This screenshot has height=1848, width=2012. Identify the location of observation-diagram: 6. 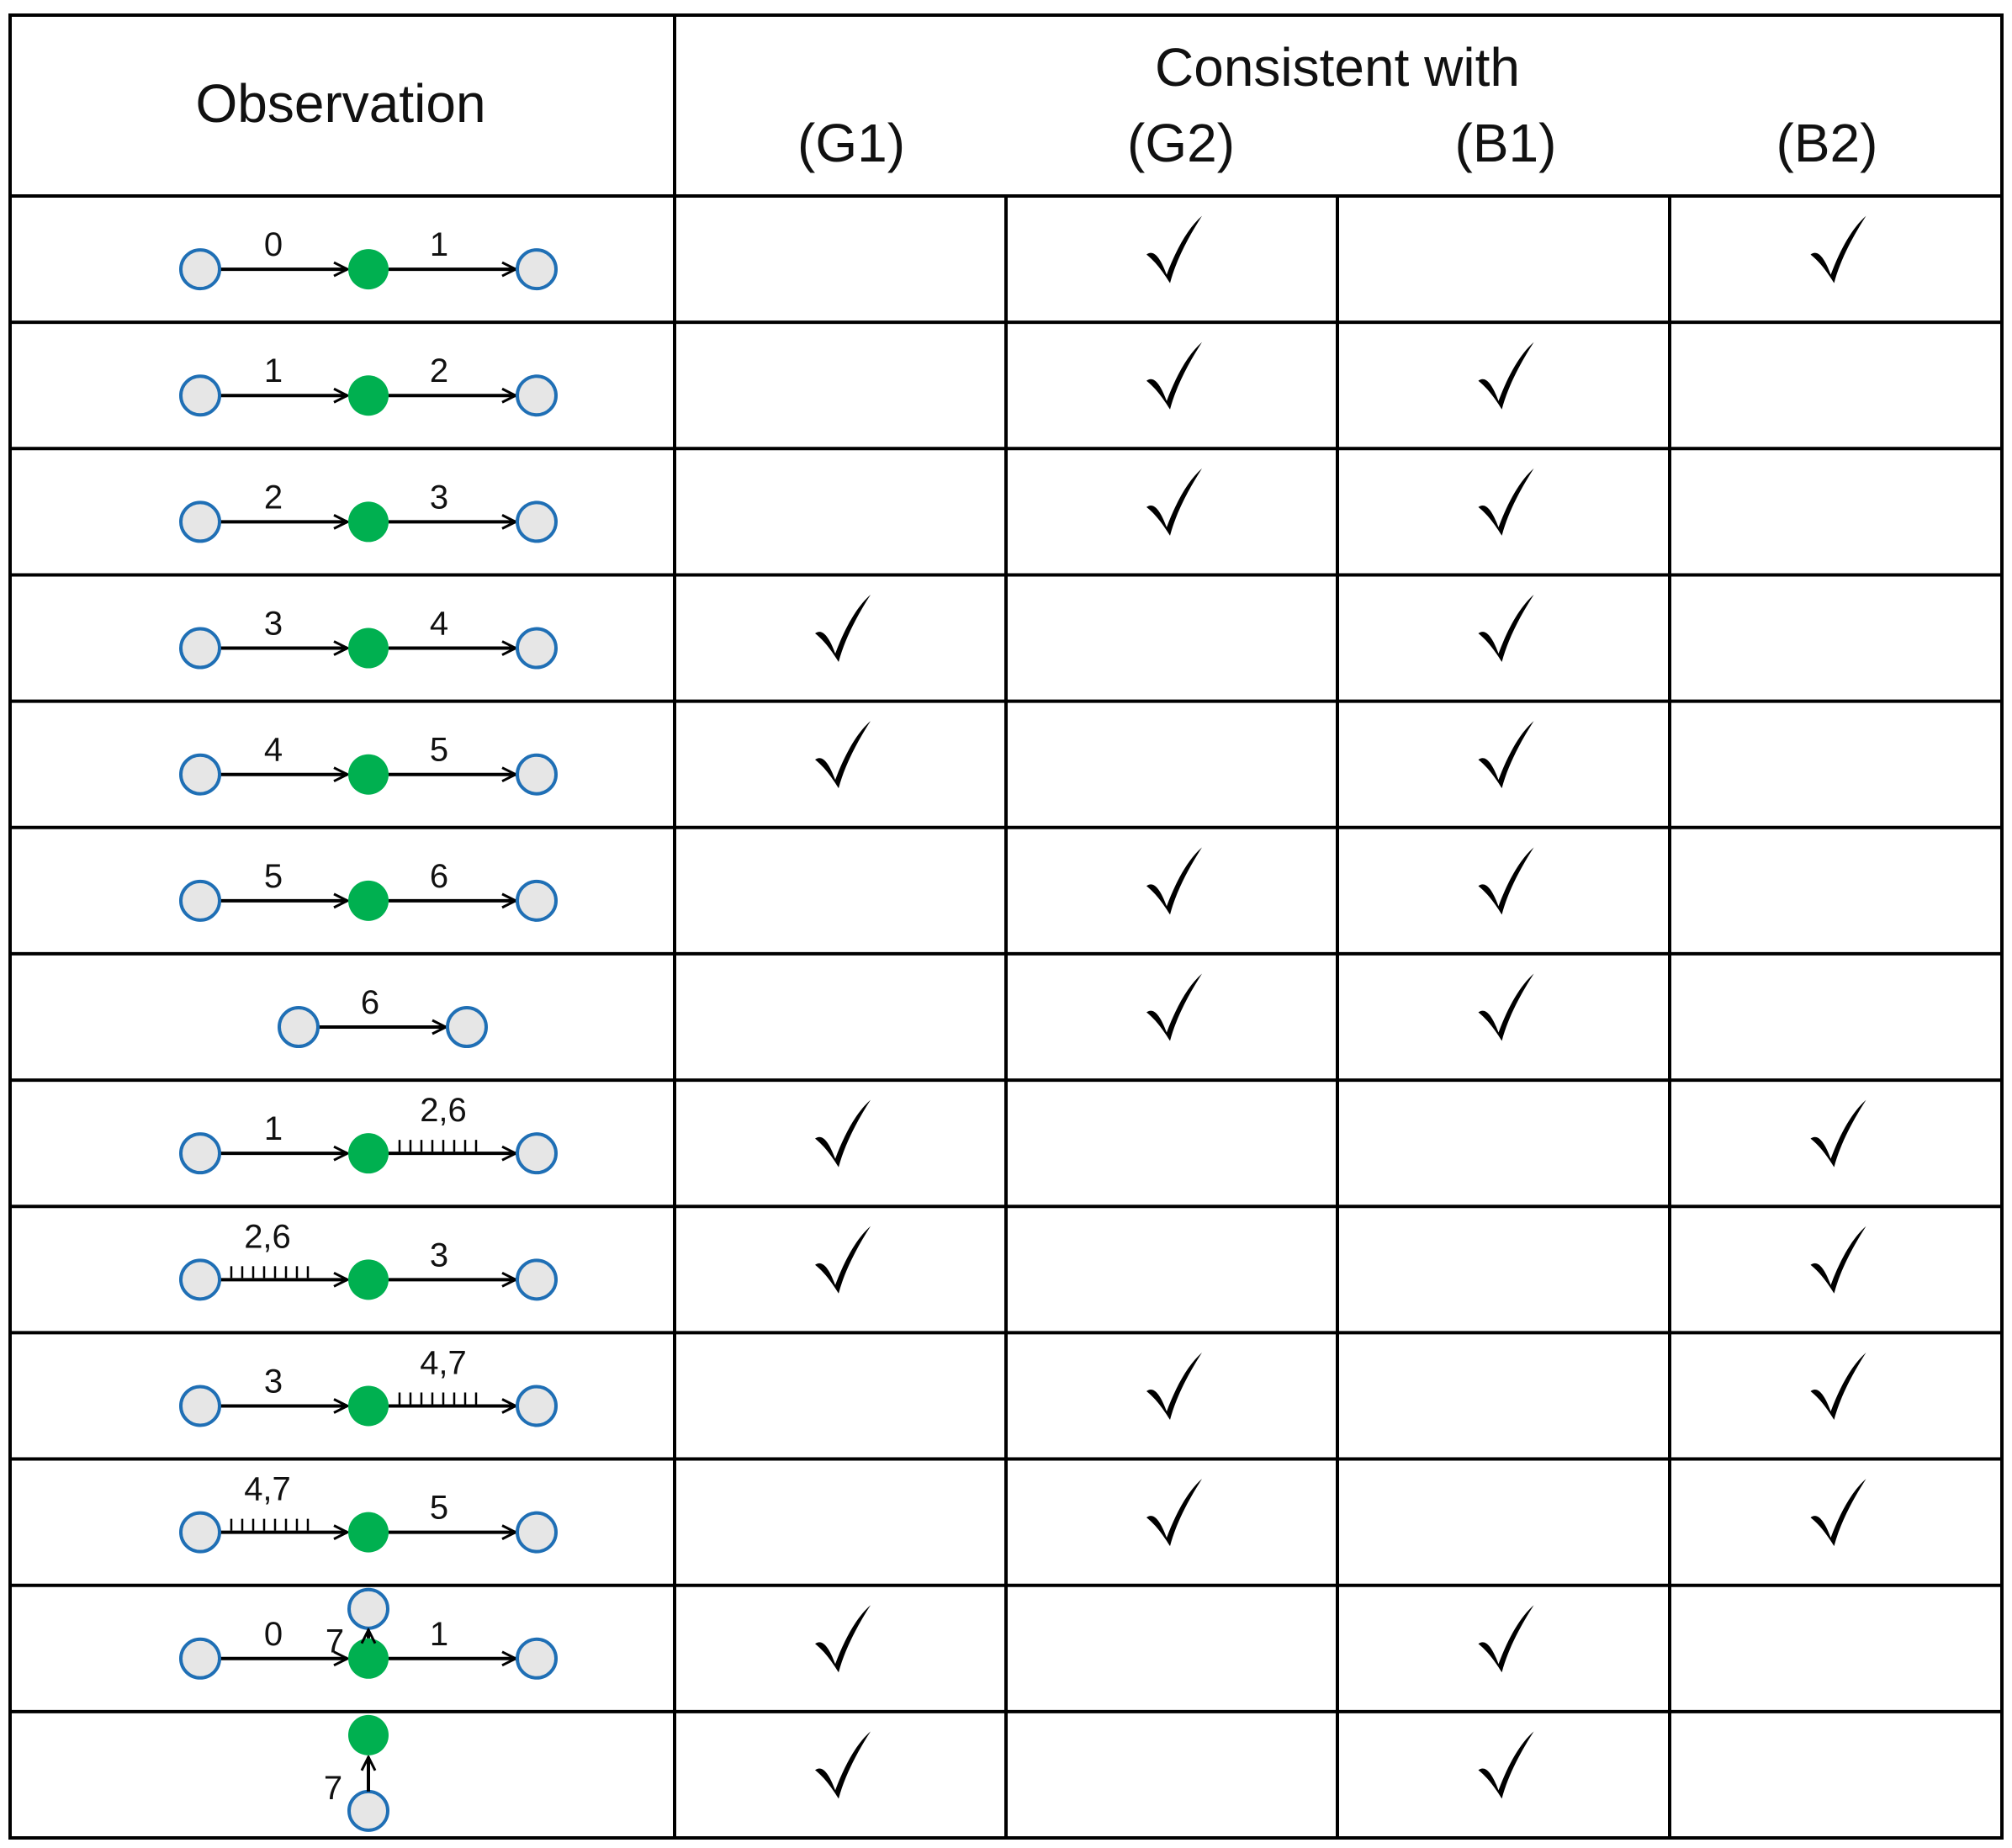
(383, 1016).